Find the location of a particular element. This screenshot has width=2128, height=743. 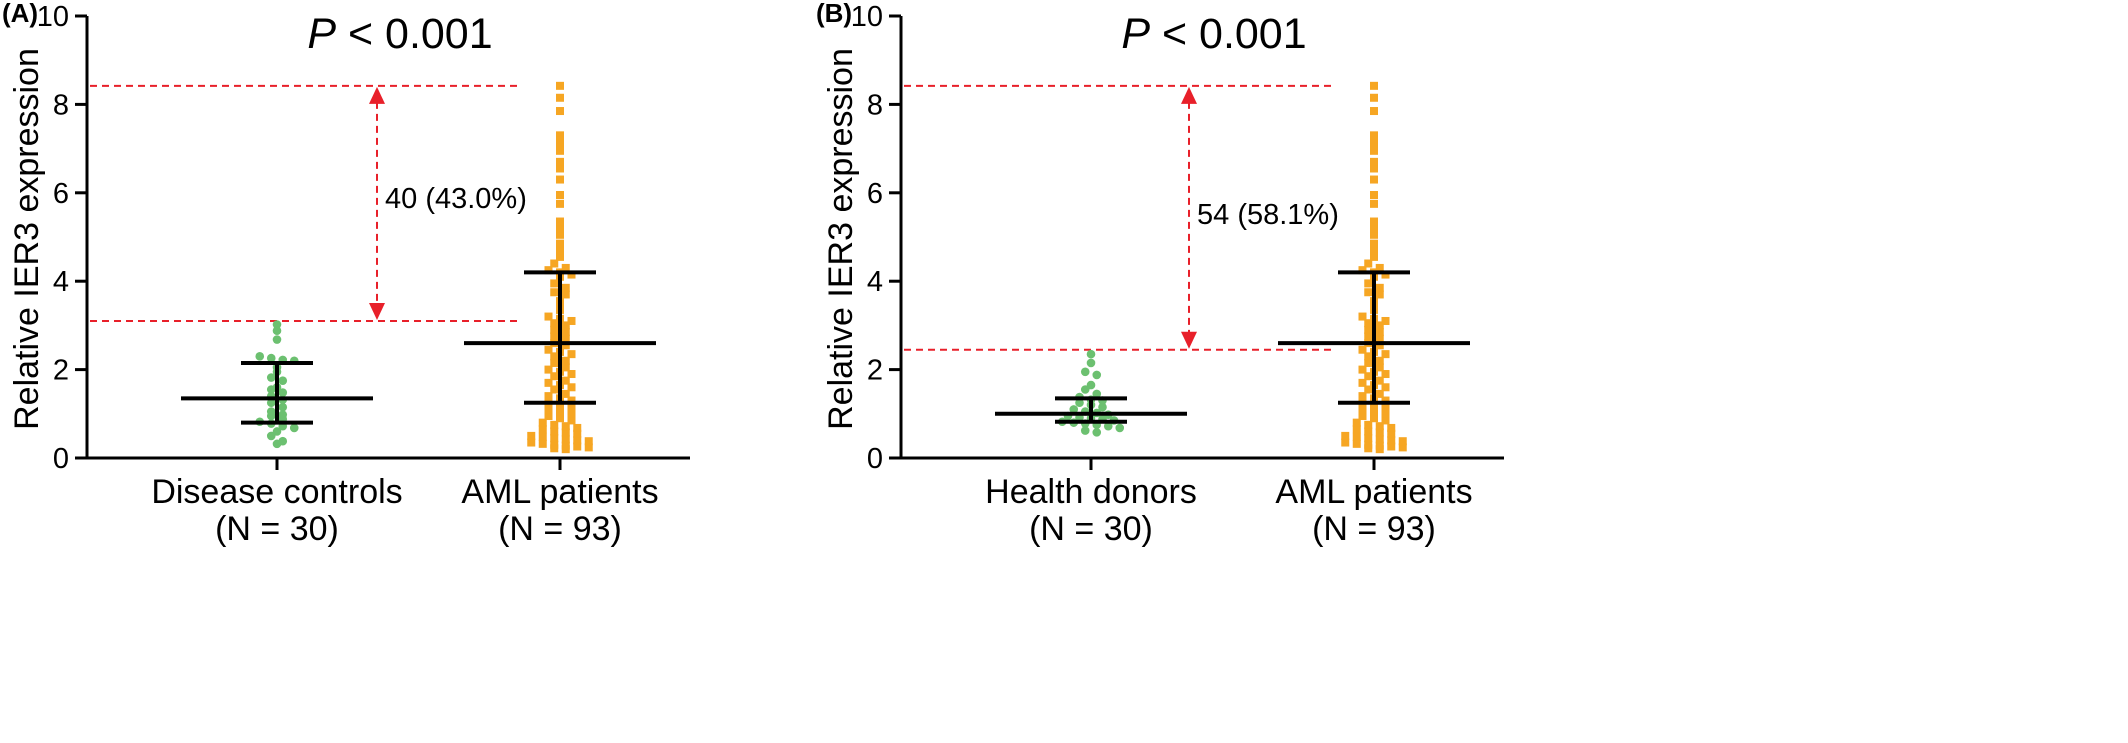

p-value-text: < 0.001 is located at coordinates (1228, 34).